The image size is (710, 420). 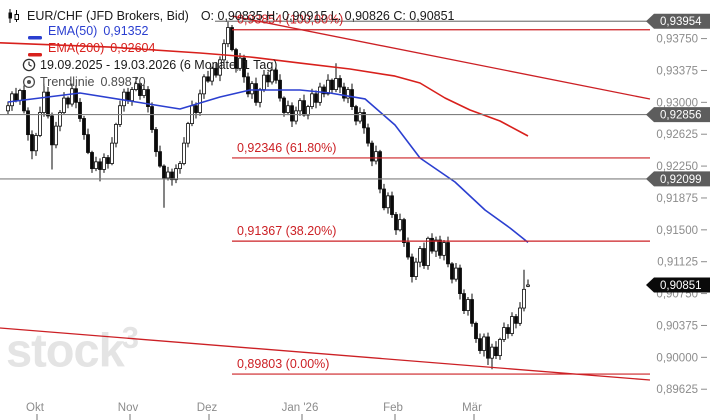 I want to click on current-price-badge: 0,90851, so click(x=678, y=285).